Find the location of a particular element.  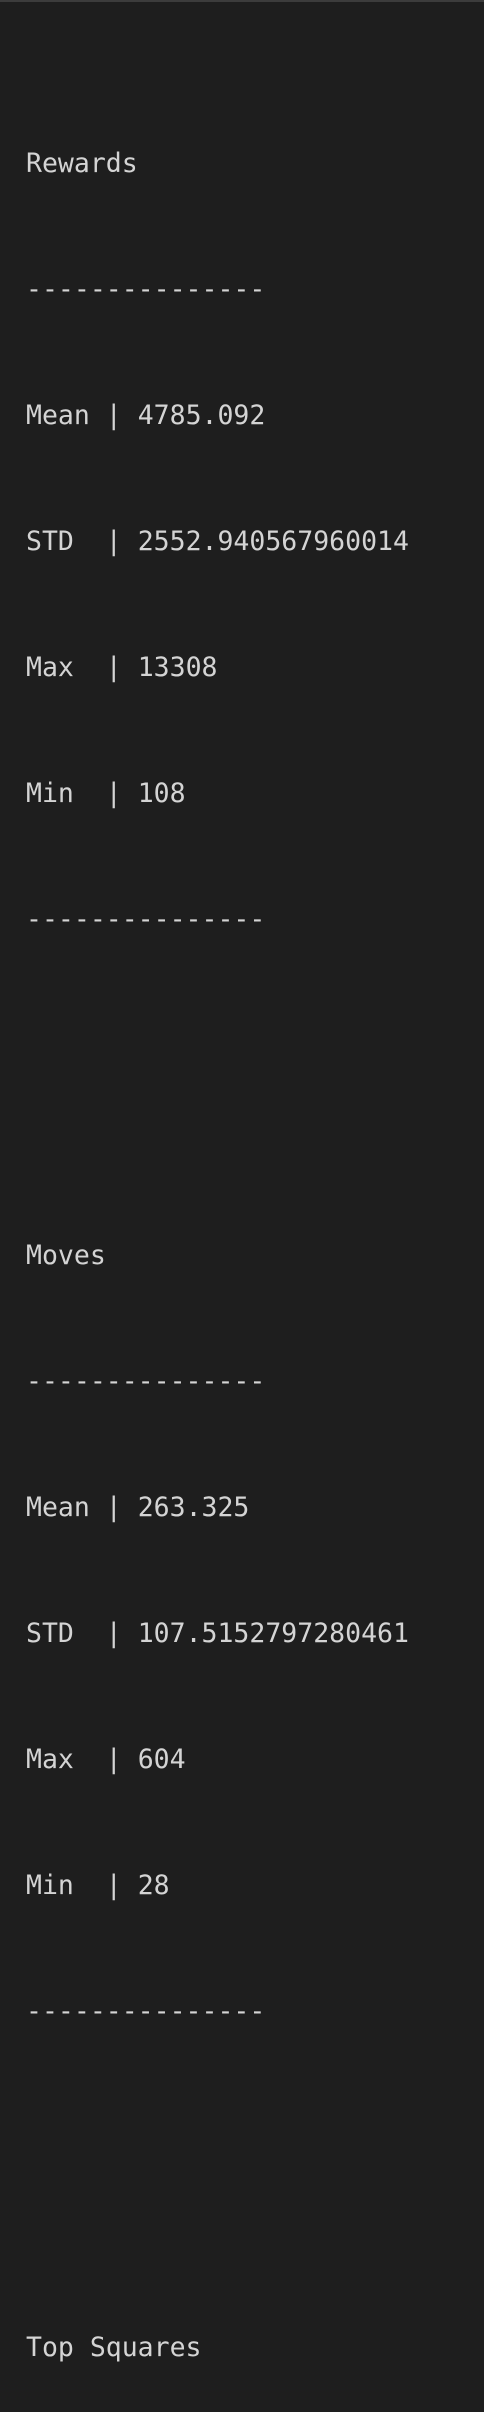

stat-row-rewards-mean: Mean | 4785.092 is located at coordinates (217, 416).